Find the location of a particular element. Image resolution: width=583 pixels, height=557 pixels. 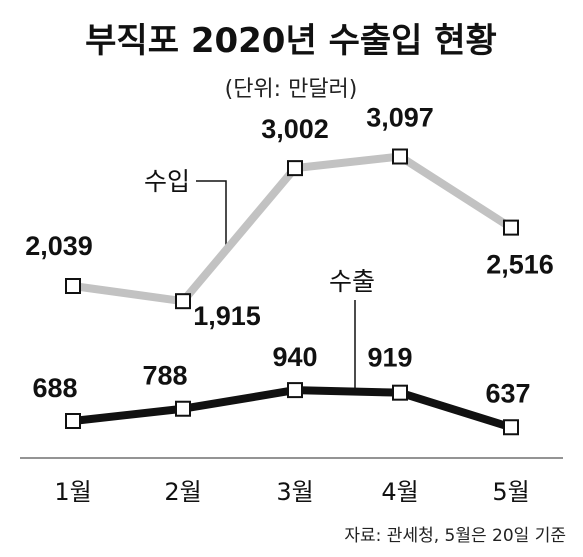

export-value-label-1: 688 is located at coordinates (54, 388).